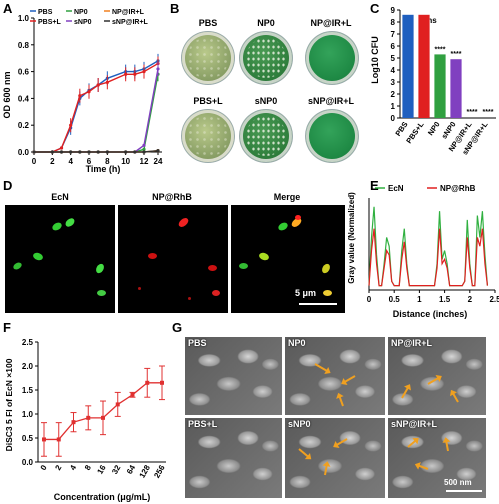 This screenshot has height=504, width=499. I want to click on chart-f-ytick-label: 2.0, so click(28, 366).